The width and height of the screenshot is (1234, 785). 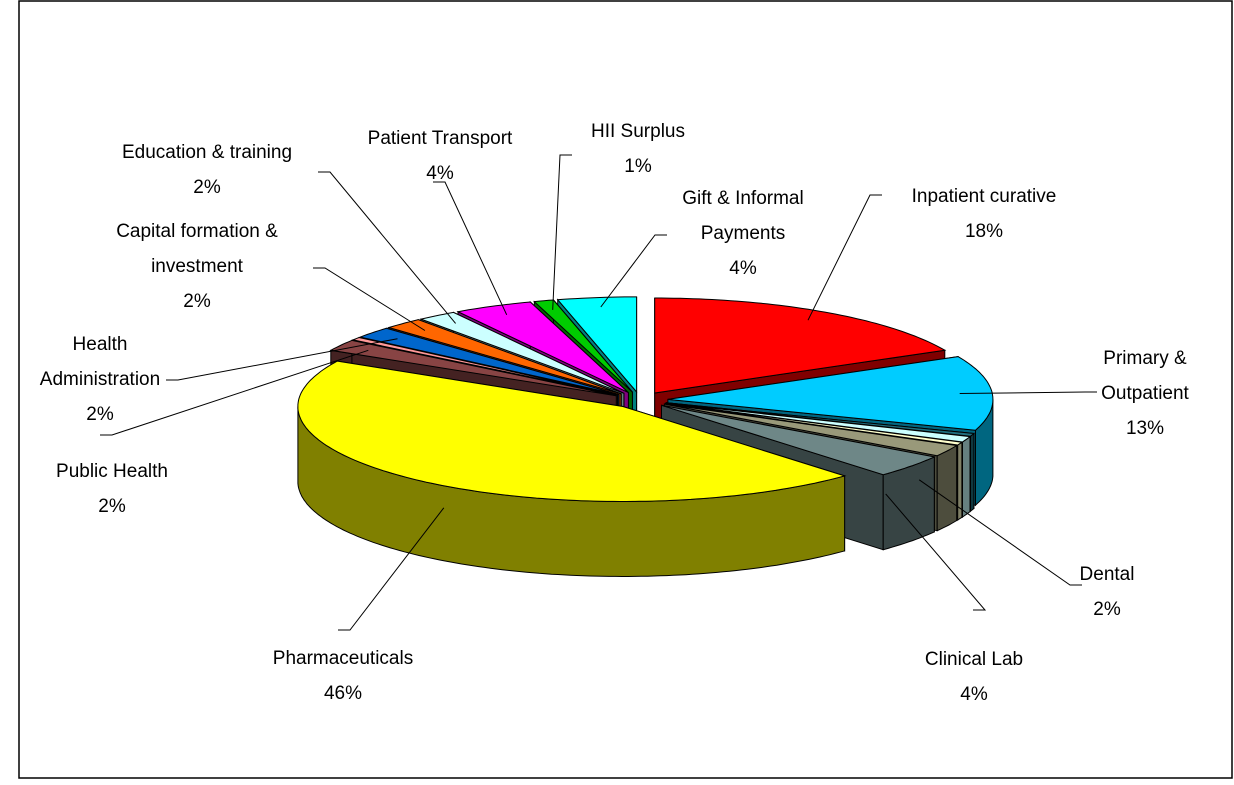 What do you see at coordinates (1145, 428) in the screenshot?
I see `value-label: 13%` at bounding box center [1145, 428].